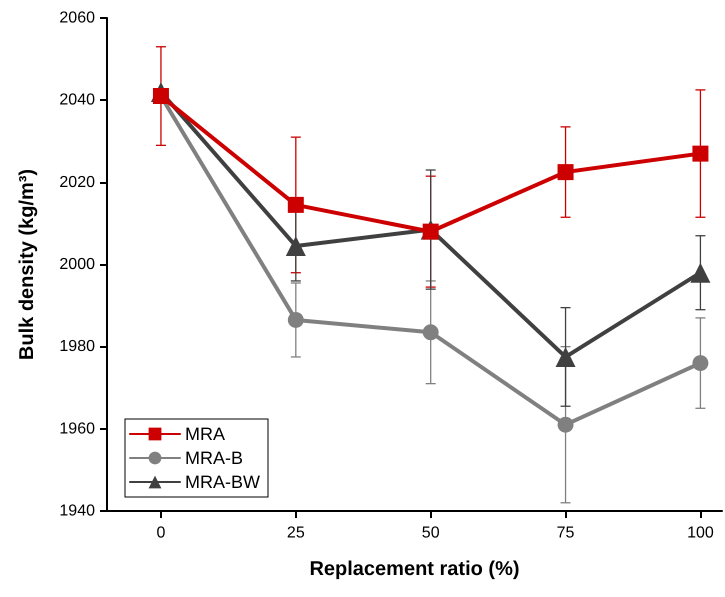  What do you see at coordinates (161, 533) in the screenshot?
I see `x-tick-label: 0` at bounding box center [161, 533].